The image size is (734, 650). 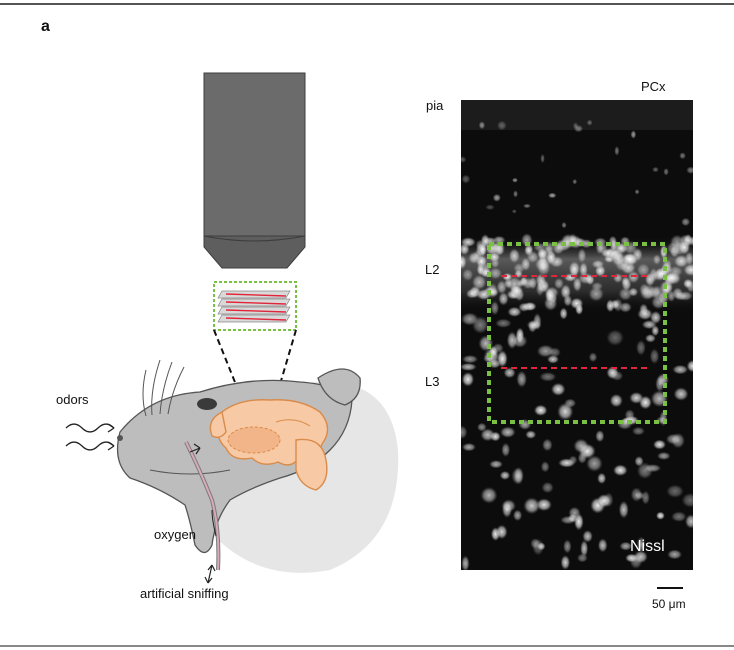 What do you see at coordinates (175, 534) in the screenshot?
I see `oxygen-label: oxygen` at bounding box center [175, 534].